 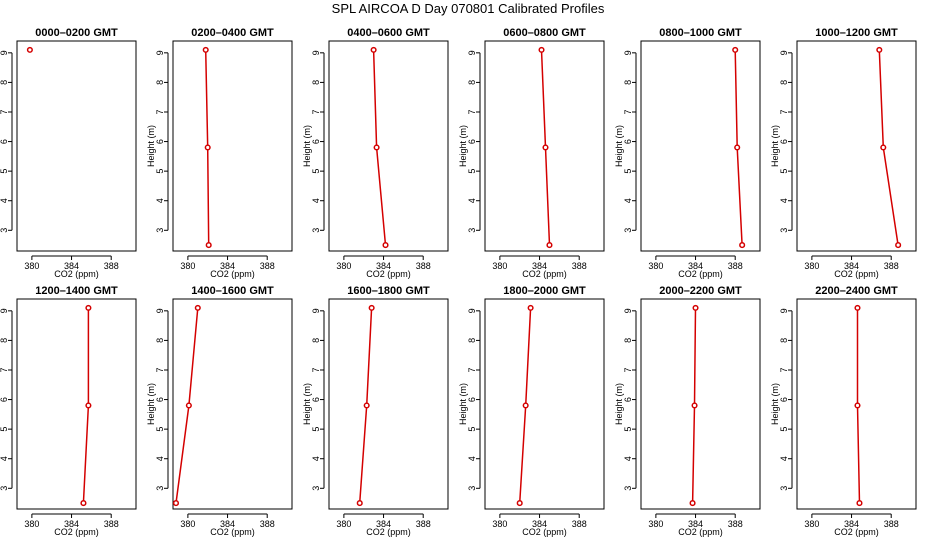 I want to click on panel-title: 1200–1400 GMT, so click(x=76, y=291).